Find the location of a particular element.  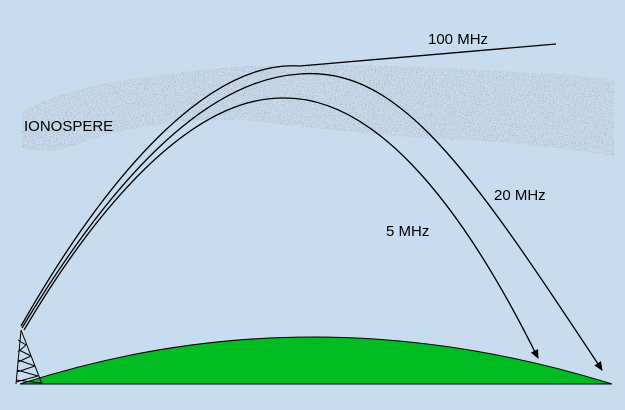

radio-tower-icon is located at coordinates (29, 357).